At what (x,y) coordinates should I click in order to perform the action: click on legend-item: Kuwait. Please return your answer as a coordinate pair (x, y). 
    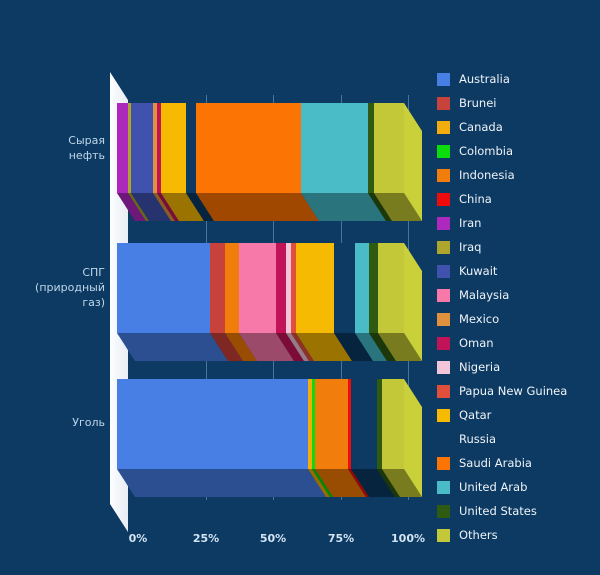
    Looking at the image, I should click on (502, 271).